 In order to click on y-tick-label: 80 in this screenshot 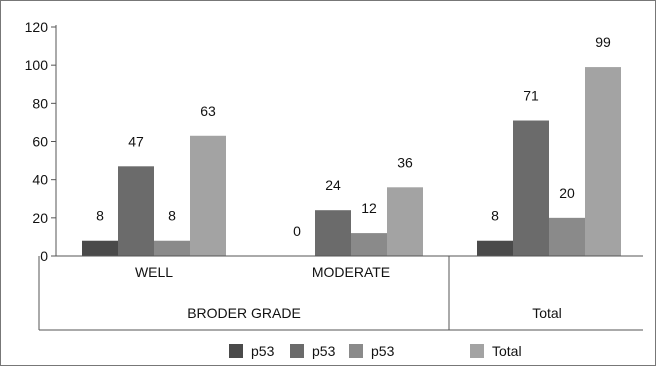, I will do `click(40, 103)`.